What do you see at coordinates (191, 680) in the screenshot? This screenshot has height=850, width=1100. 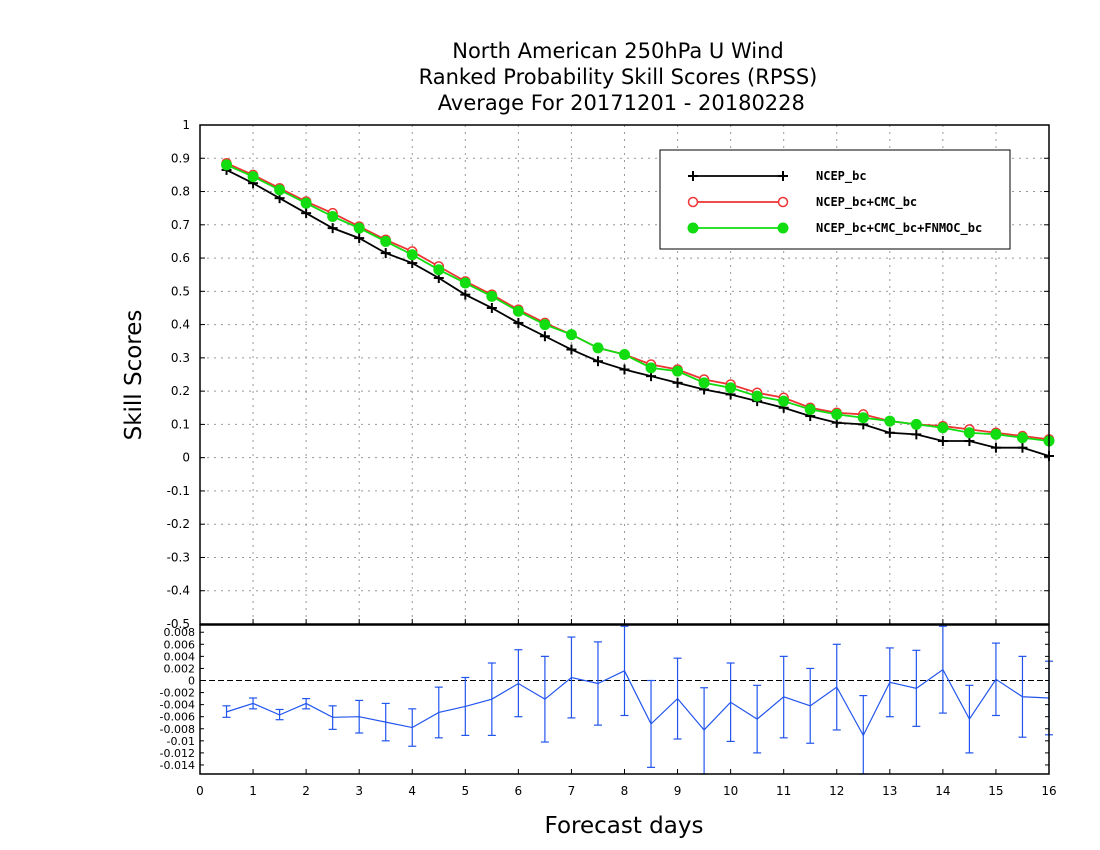 I see `sub-y-tick-label: 0` at bounding box center [191, 680].